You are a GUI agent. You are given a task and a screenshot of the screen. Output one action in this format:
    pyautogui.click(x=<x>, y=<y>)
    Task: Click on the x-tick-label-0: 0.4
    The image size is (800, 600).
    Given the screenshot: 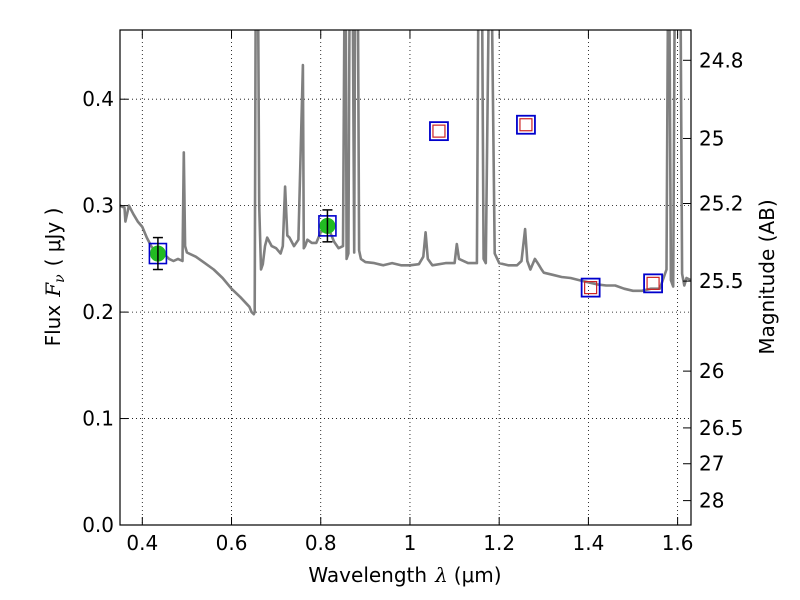 What is the action you would take?
    pyautogui.click(x=142, y=543)
    